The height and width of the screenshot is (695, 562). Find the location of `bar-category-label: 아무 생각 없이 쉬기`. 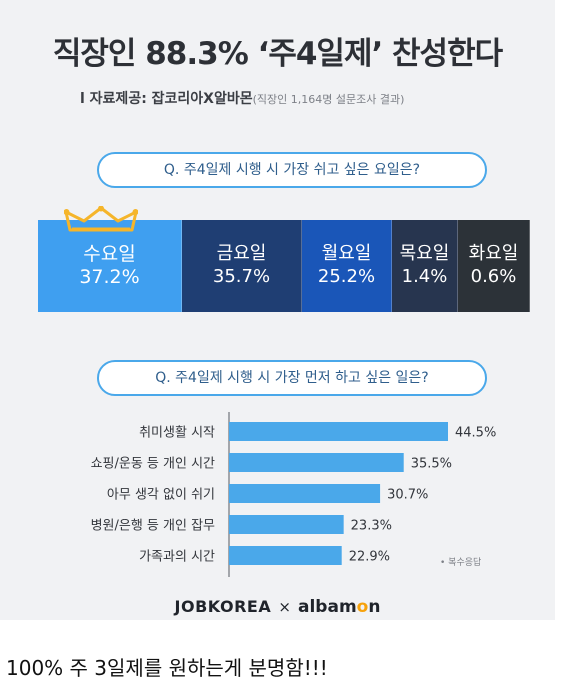

bar-category-label: 아무 생각 없이 쉬기 is located at coordinates (161, 495).